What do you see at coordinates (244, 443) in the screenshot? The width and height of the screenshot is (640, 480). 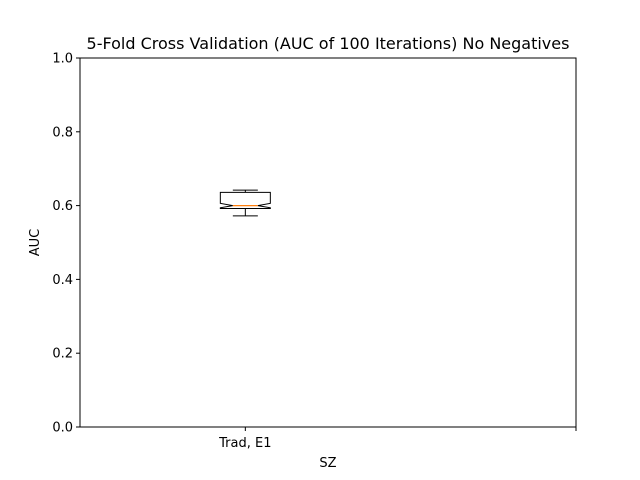 I see `x-tick-label: Trad, E1` at bounding box center [244, 443].